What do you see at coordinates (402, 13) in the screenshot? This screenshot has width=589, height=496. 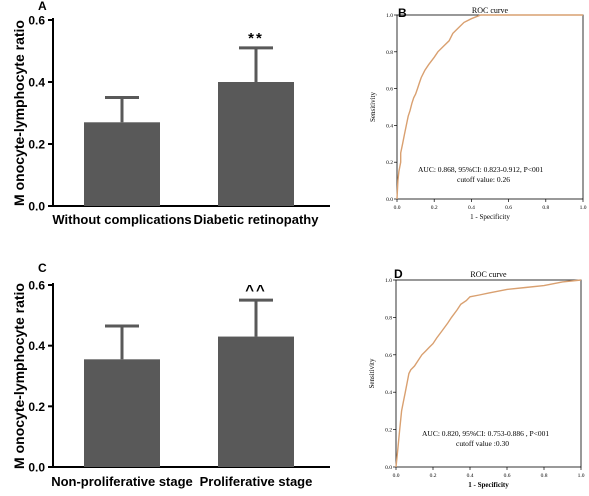 I see `panel-letter-b: B` at bounding box center [402, 13].